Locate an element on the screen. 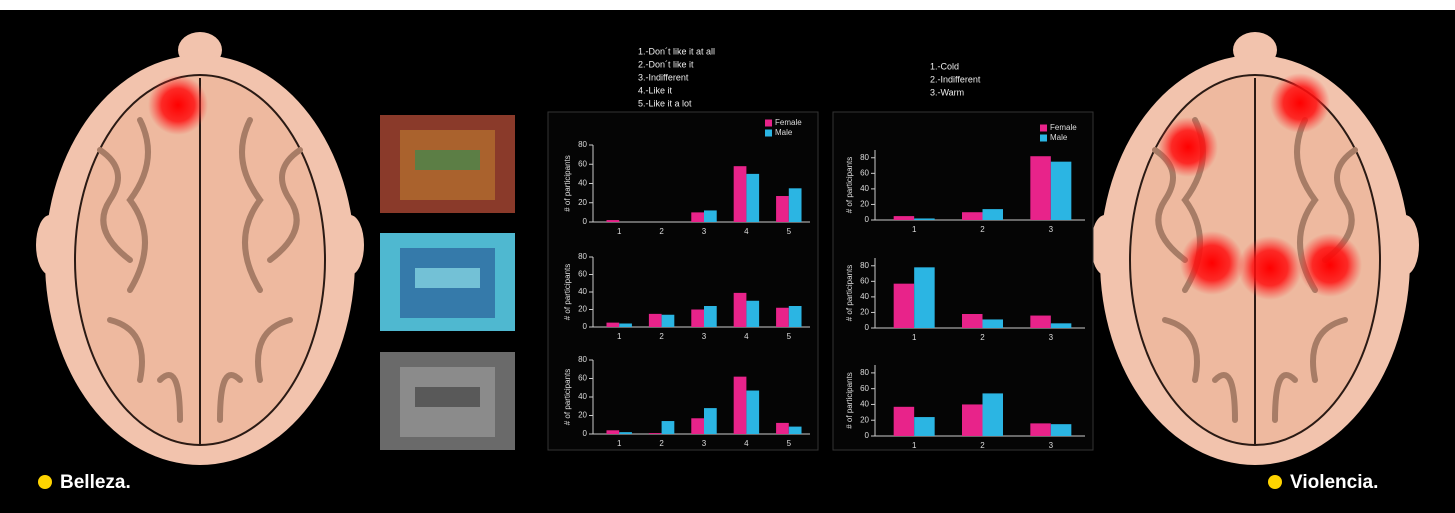  artworks is located at coordinates (447, 282).